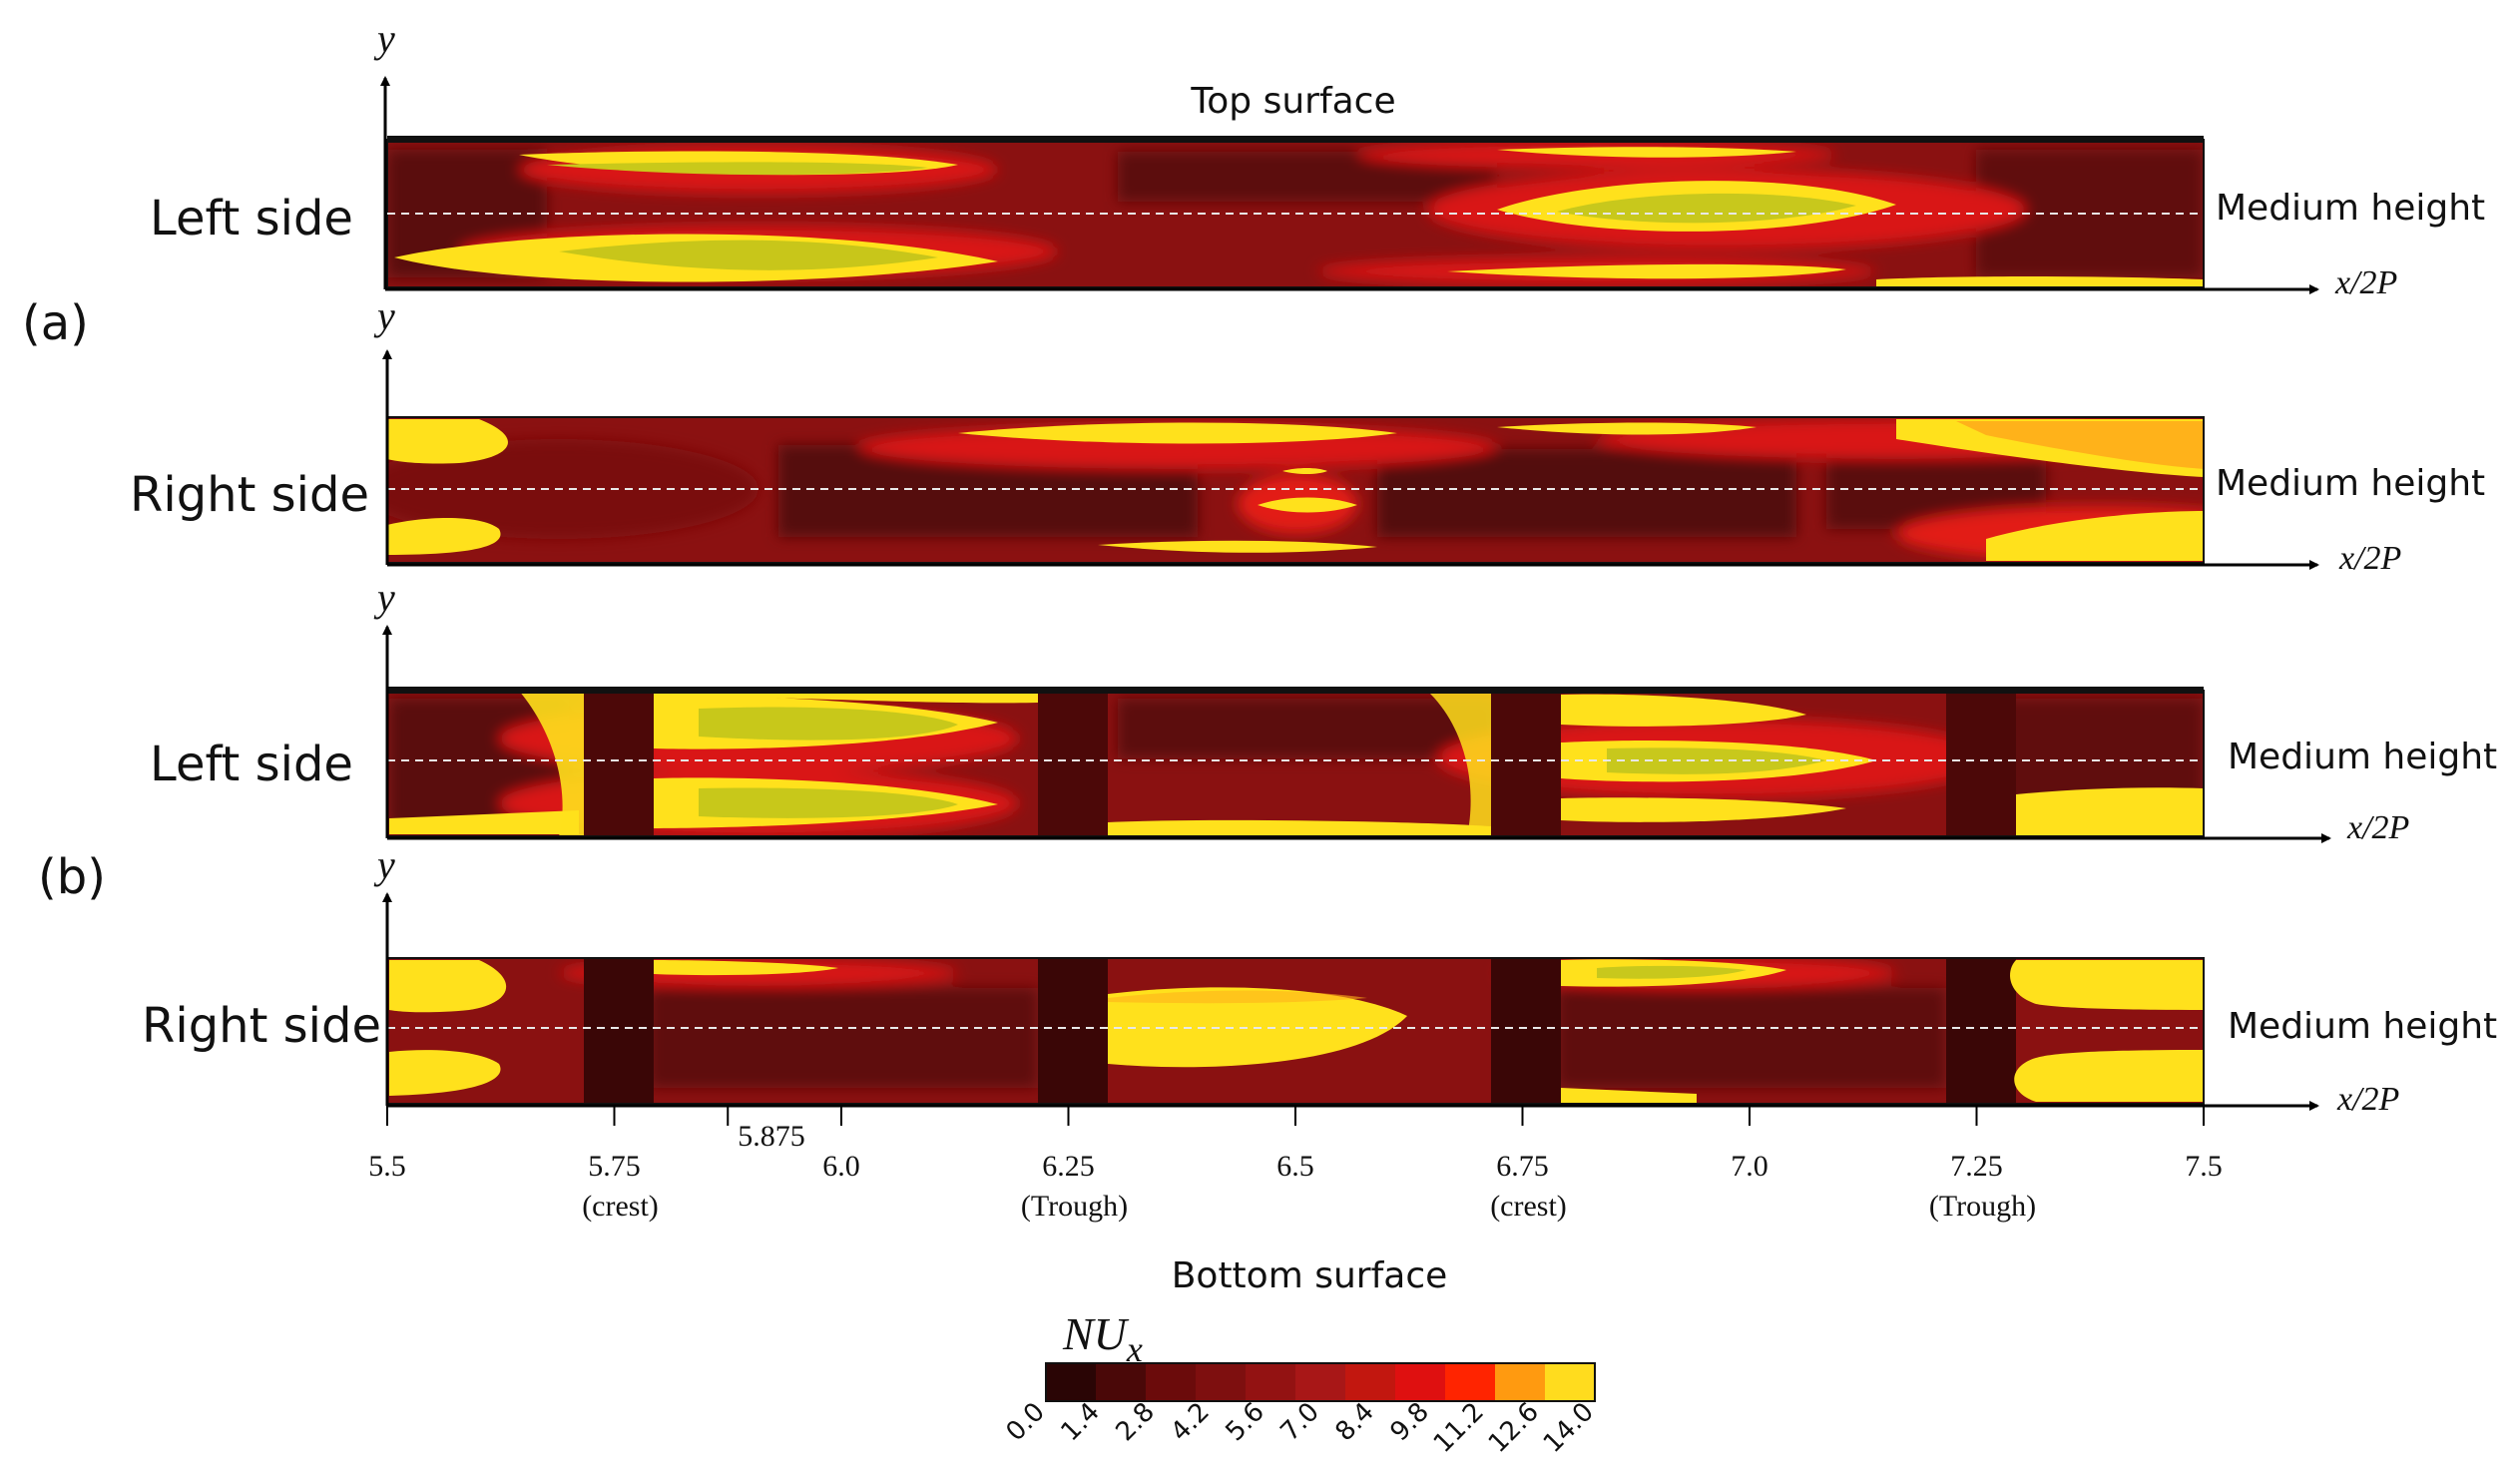 This screenshot has height=1483, width=2520. Describe the element at coordinates (2350, 208) in the screenshot. I see `panel-a-left-midline-label: Medium height` at that location.